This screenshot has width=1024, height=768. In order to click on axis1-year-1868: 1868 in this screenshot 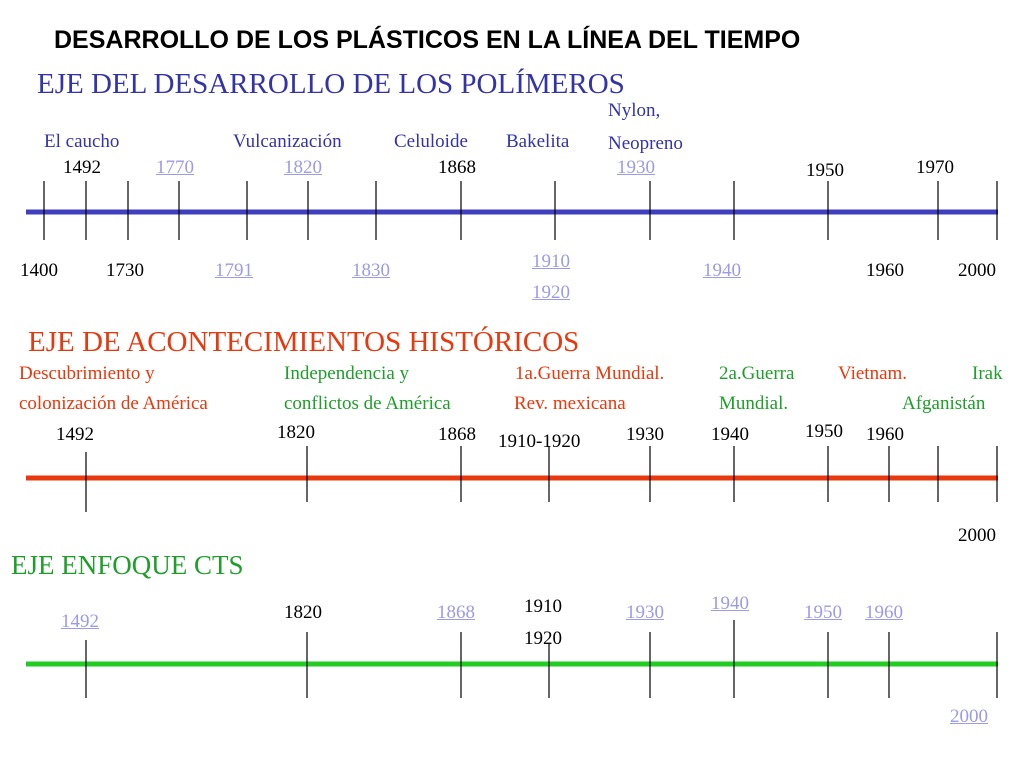, I will do `click(457, 167)`.